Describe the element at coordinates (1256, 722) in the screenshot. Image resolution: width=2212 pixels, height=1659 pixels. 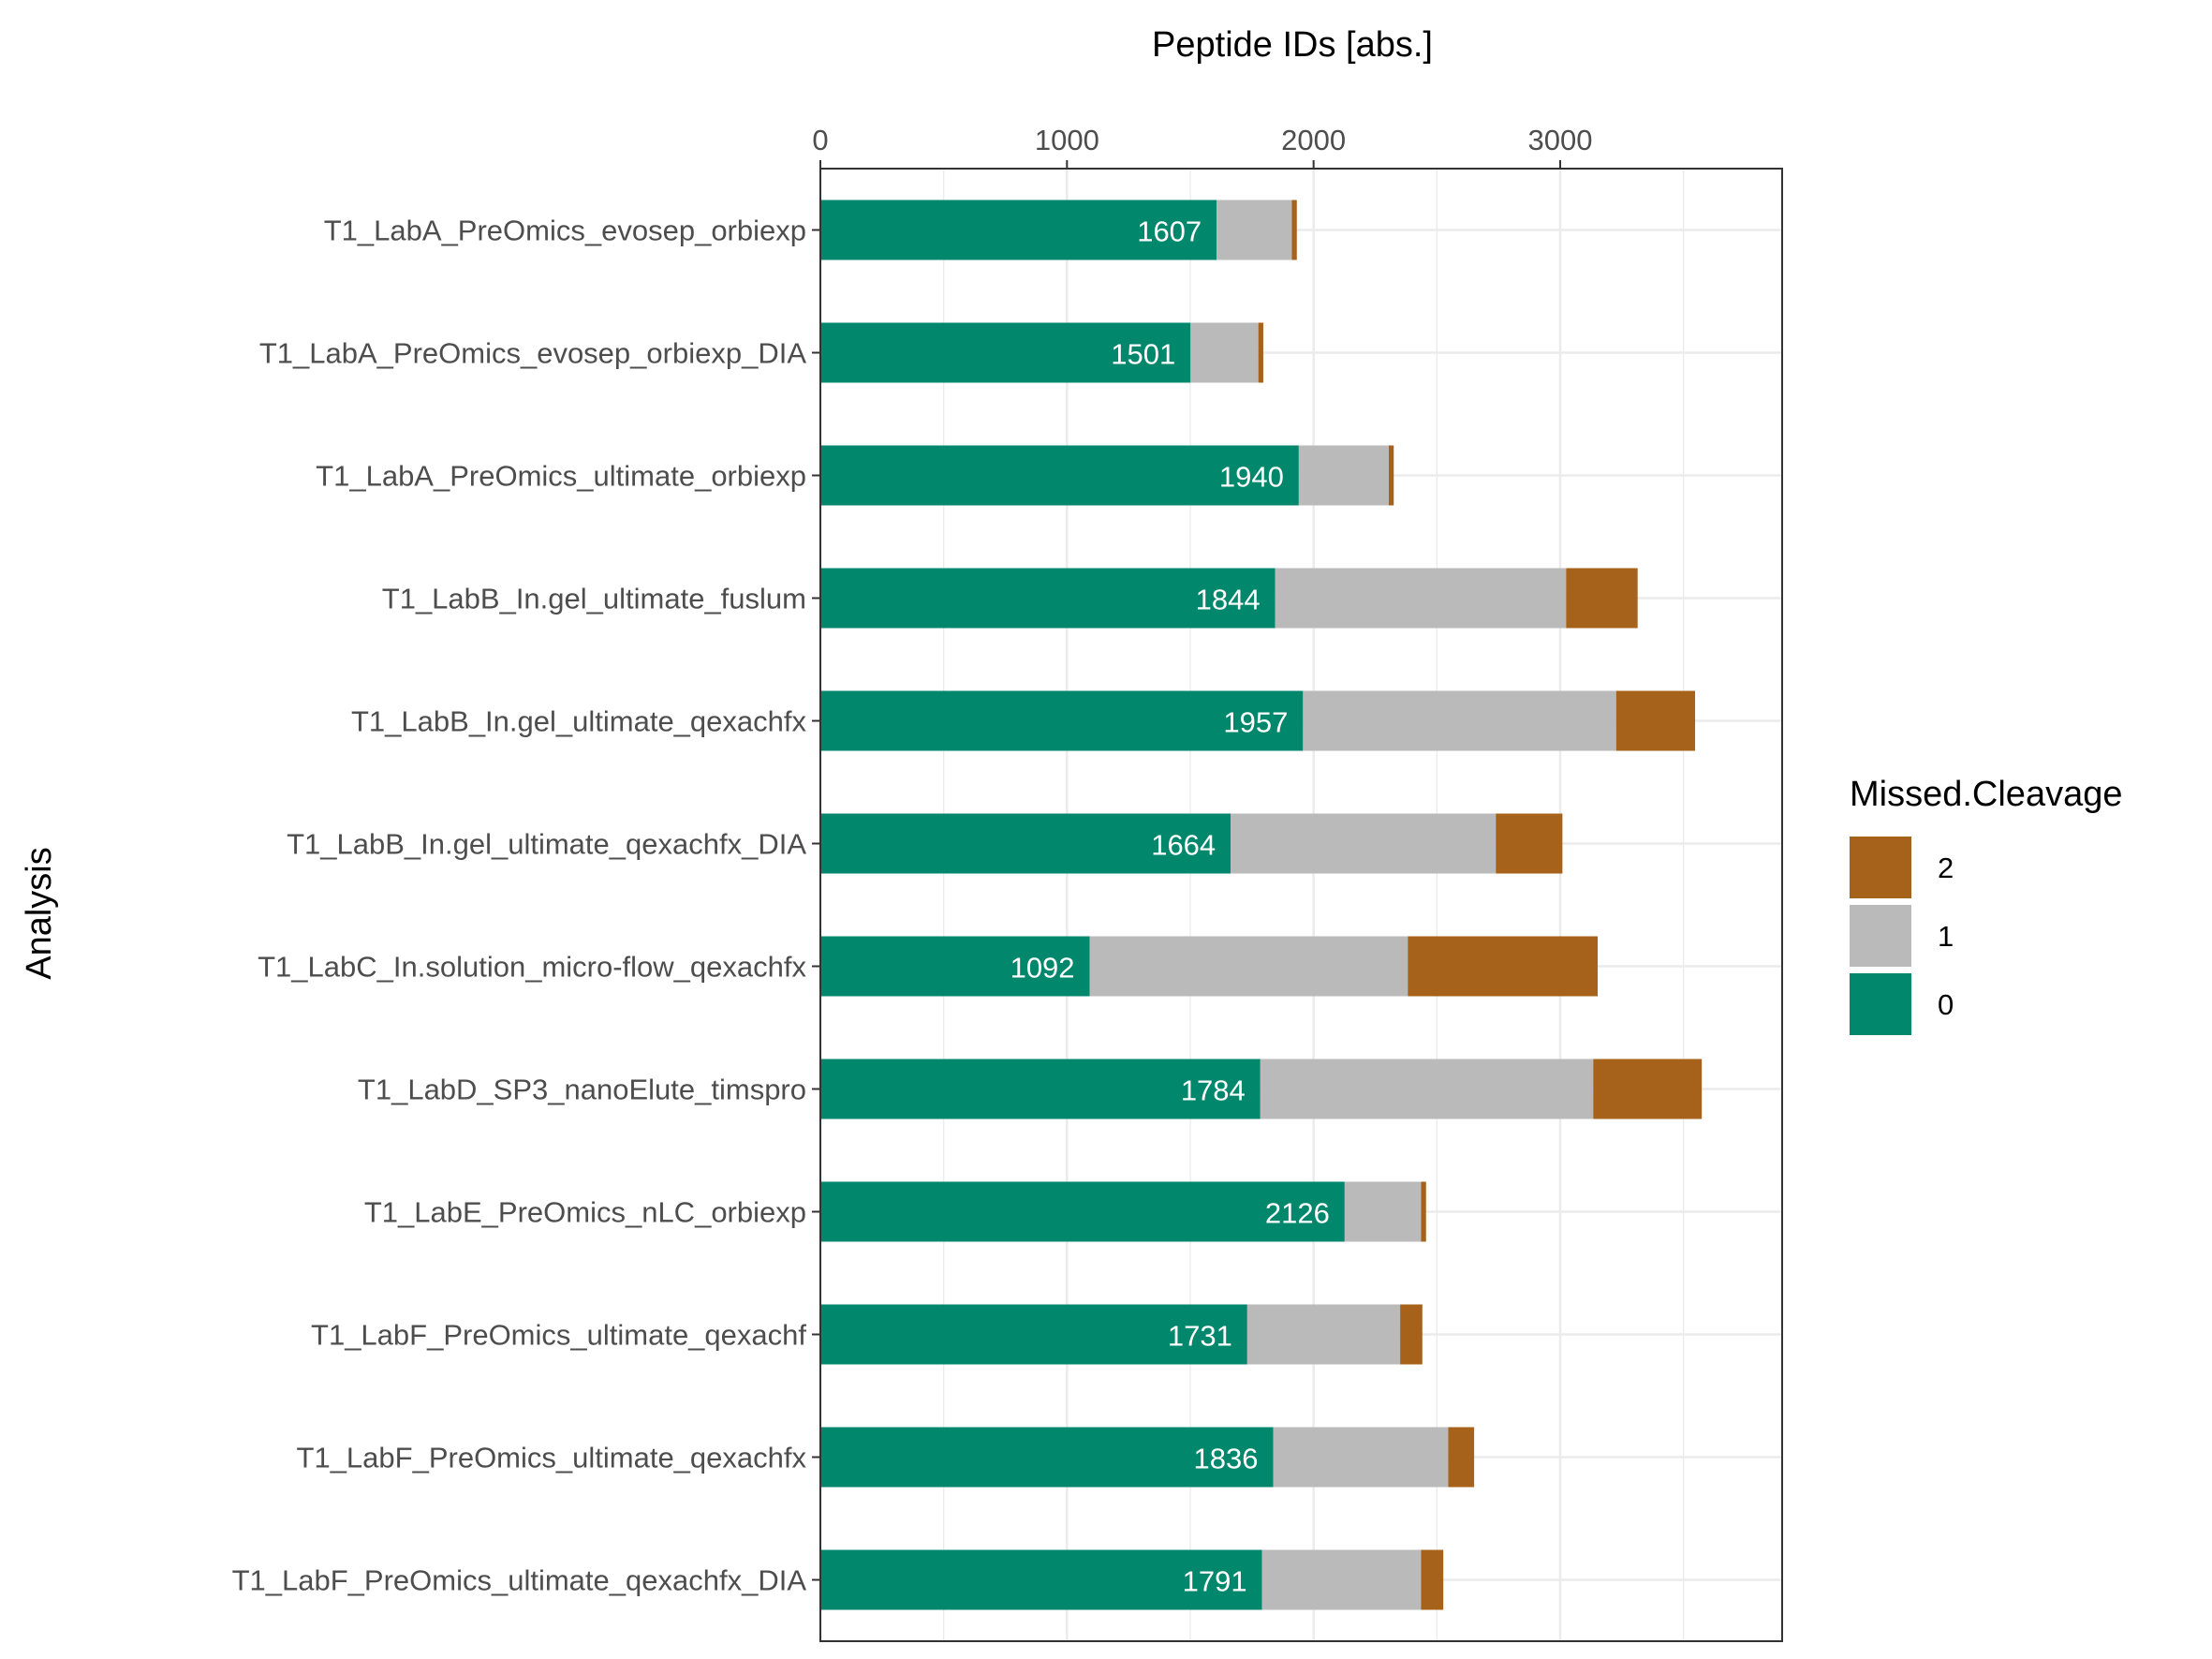
I see `data-label: 1957` at that location.